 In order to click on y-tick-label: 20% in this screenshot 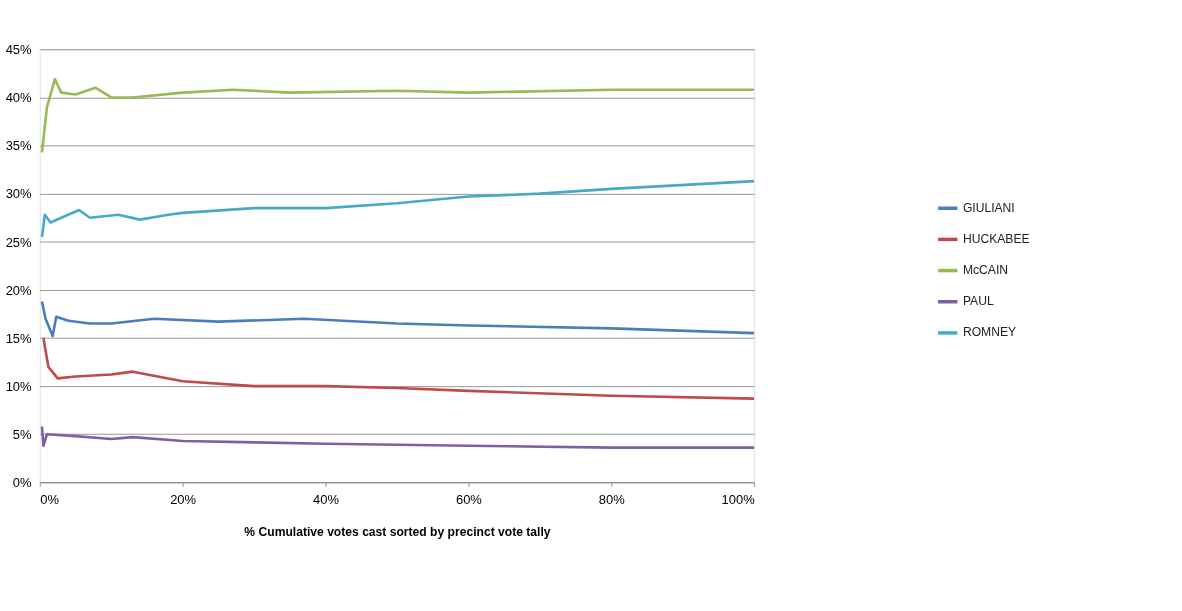, I will do `click(19, 290)`.